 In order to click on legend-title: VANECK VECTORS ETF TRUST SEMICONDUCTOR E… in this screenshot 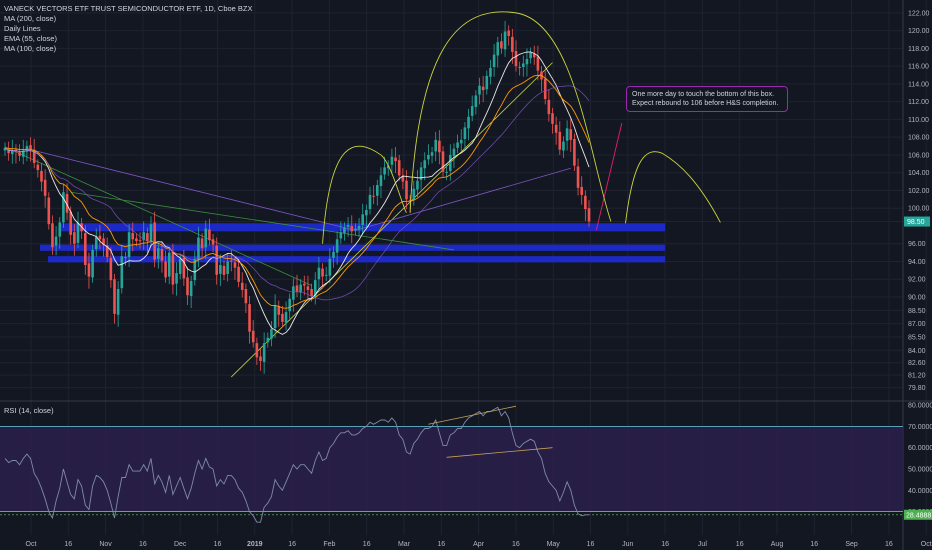, I will do `click(128, 8)`.